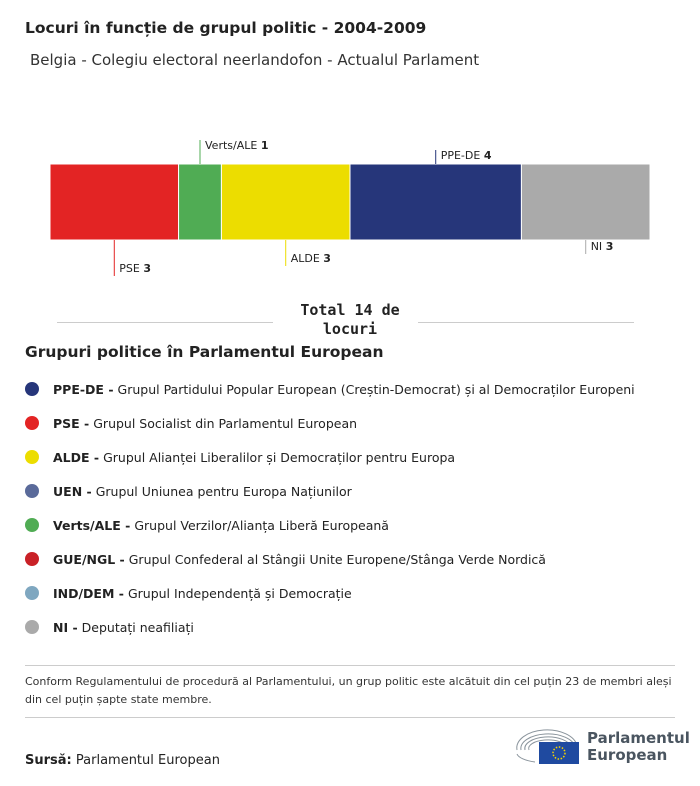 Image resolution: width=700 pixels, height=786 pixels. I want to click on bar-label-value: 1, so click(265, 145).